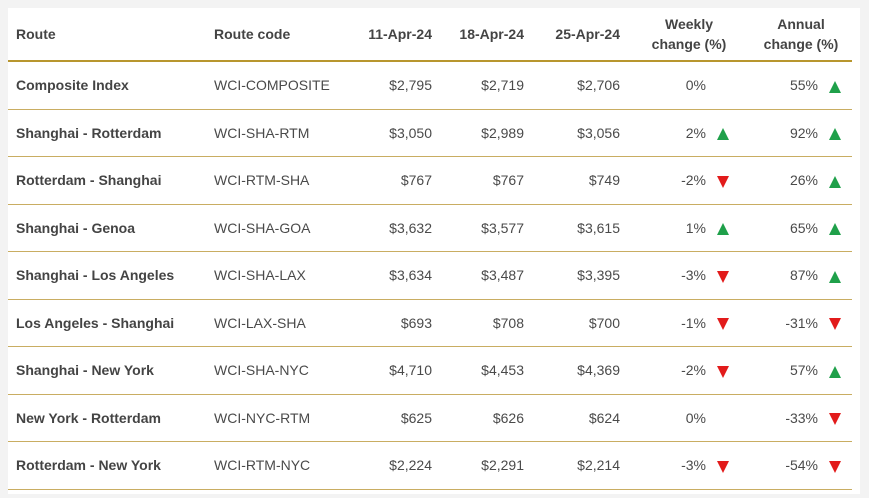 The image size is (869, 498). What do you see at coordinates (684, 180) in the screenshot?
I see `table-cell: -2%` at bounding box center [684, 180].